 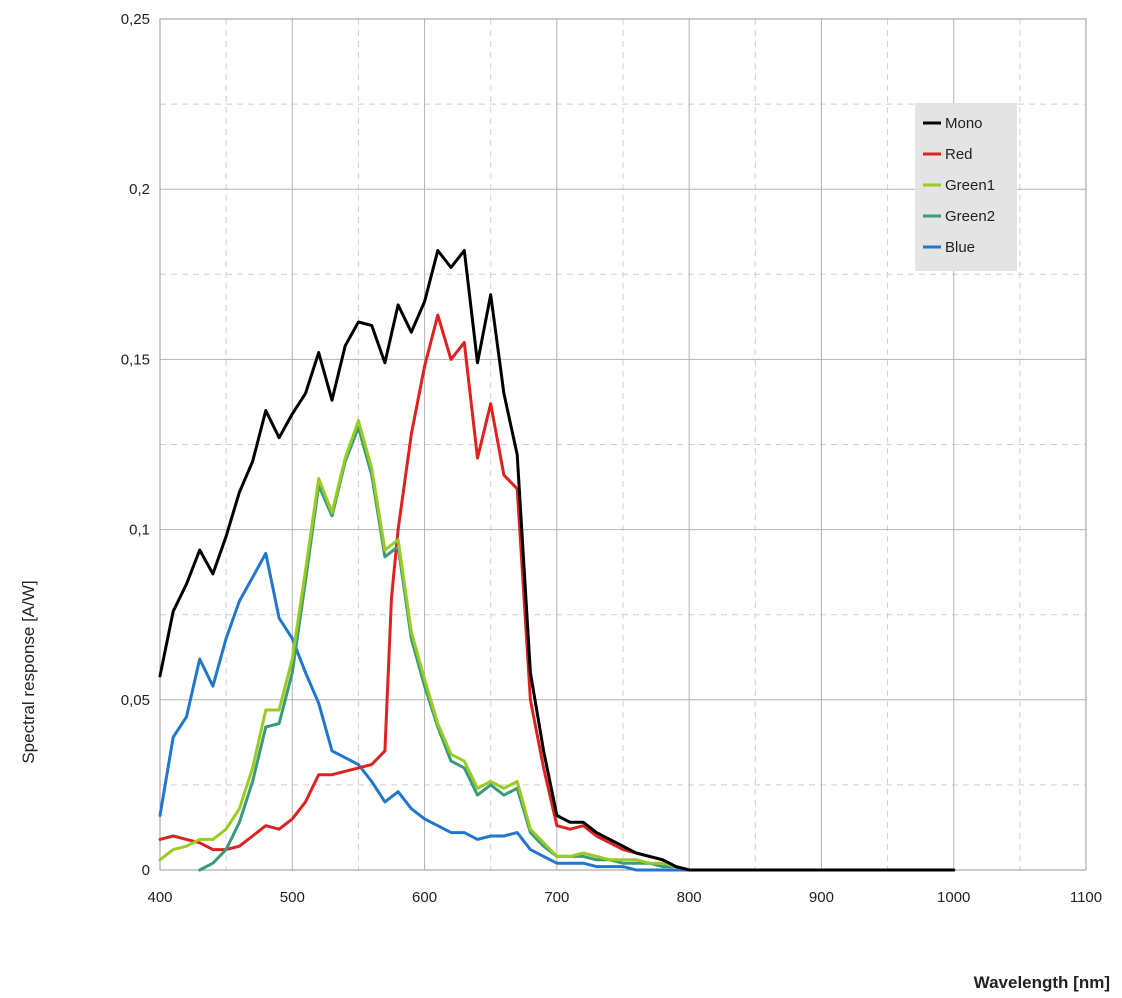 What do you see at coordinates (159, 897) in the screenshot?
I see `x-tick-label: 400` at bounding box center [159, 897].